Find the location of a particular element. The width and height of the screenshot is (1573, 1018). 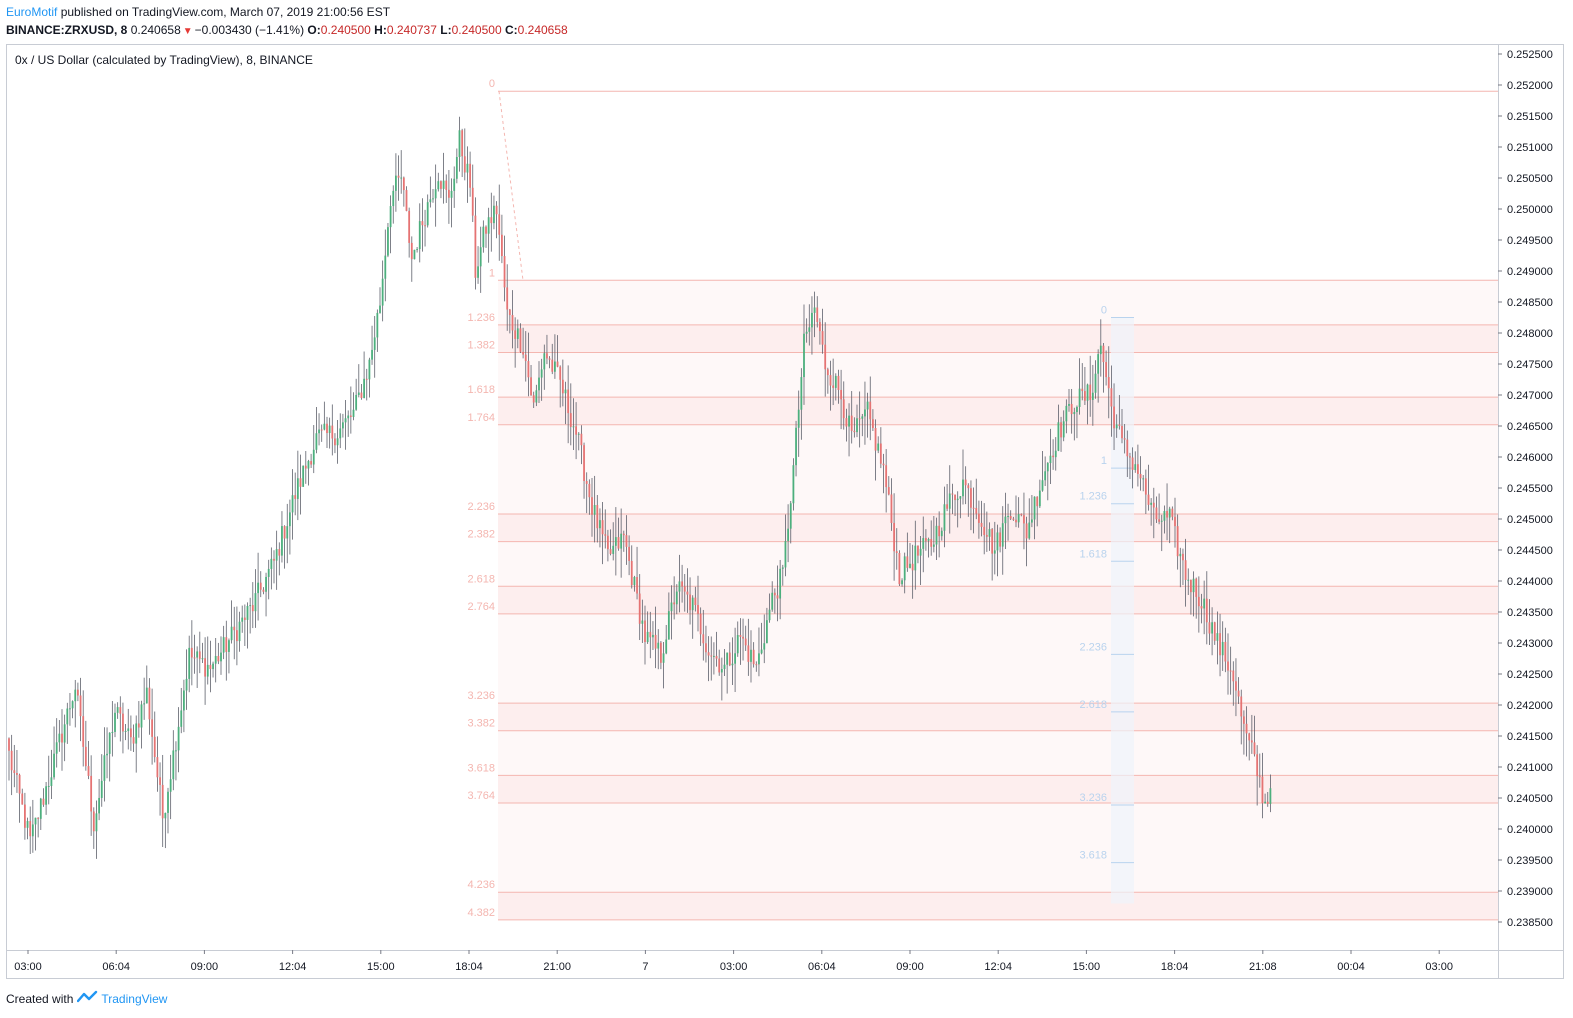

fib2-level-label: 1.236 is located at coordinates (1093, 497).